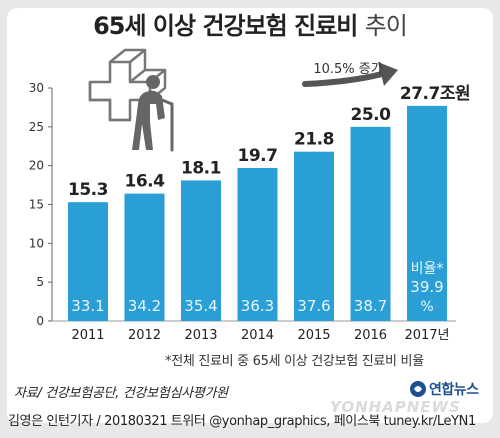 The image size is (500, 438). What do you see at coordinates (435, 94) in the screenshot?
I see `bar-value-label: 27.7조원` at bounding box center [435, 94].